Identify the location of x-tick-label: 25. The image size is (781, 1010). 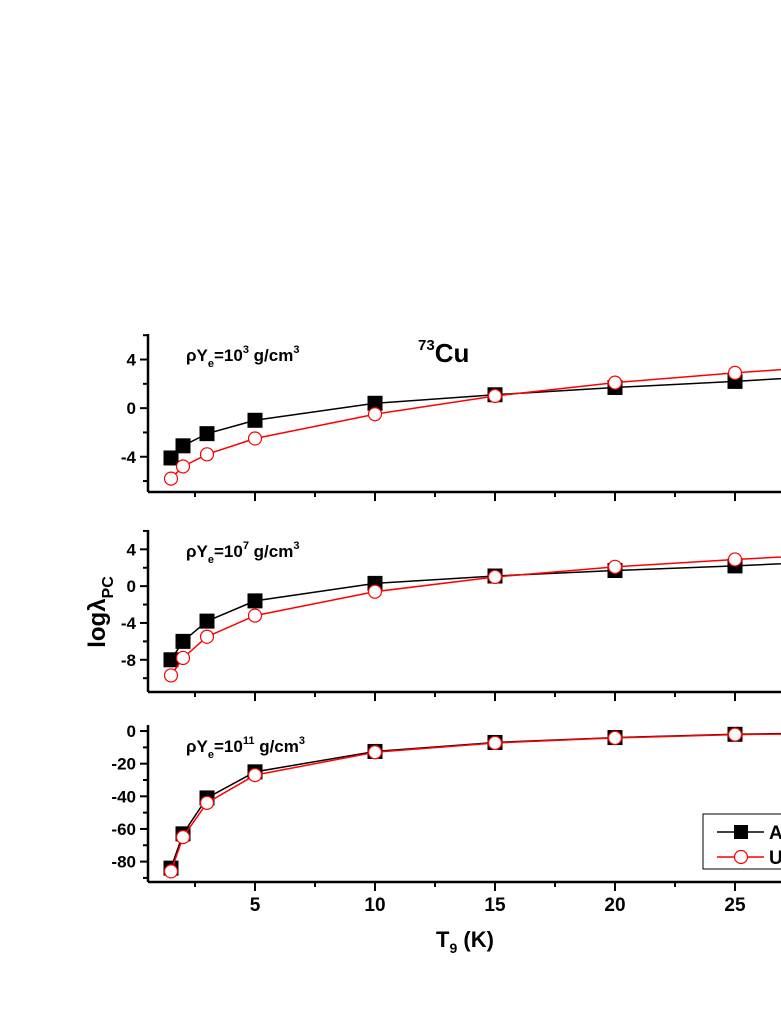
(735, 905).